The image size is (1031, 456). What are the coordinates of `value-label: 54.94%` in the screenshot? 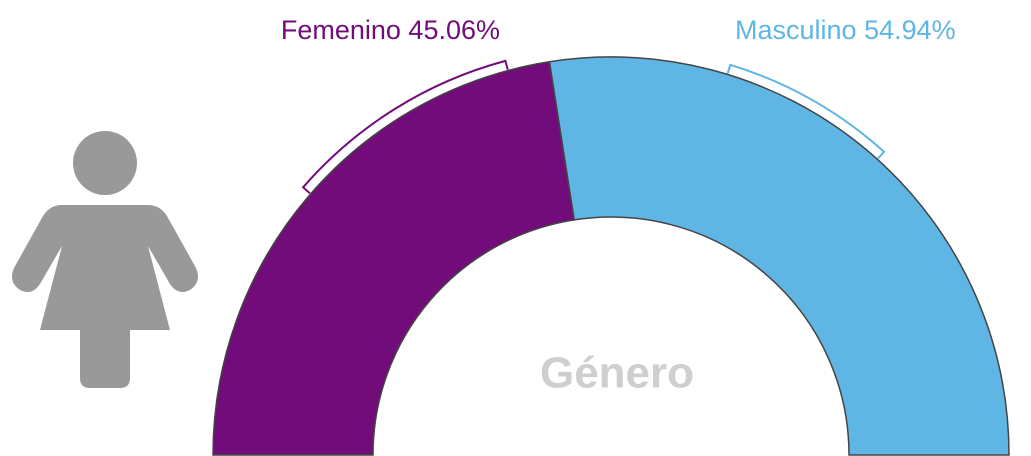 It's located at (910, 30).